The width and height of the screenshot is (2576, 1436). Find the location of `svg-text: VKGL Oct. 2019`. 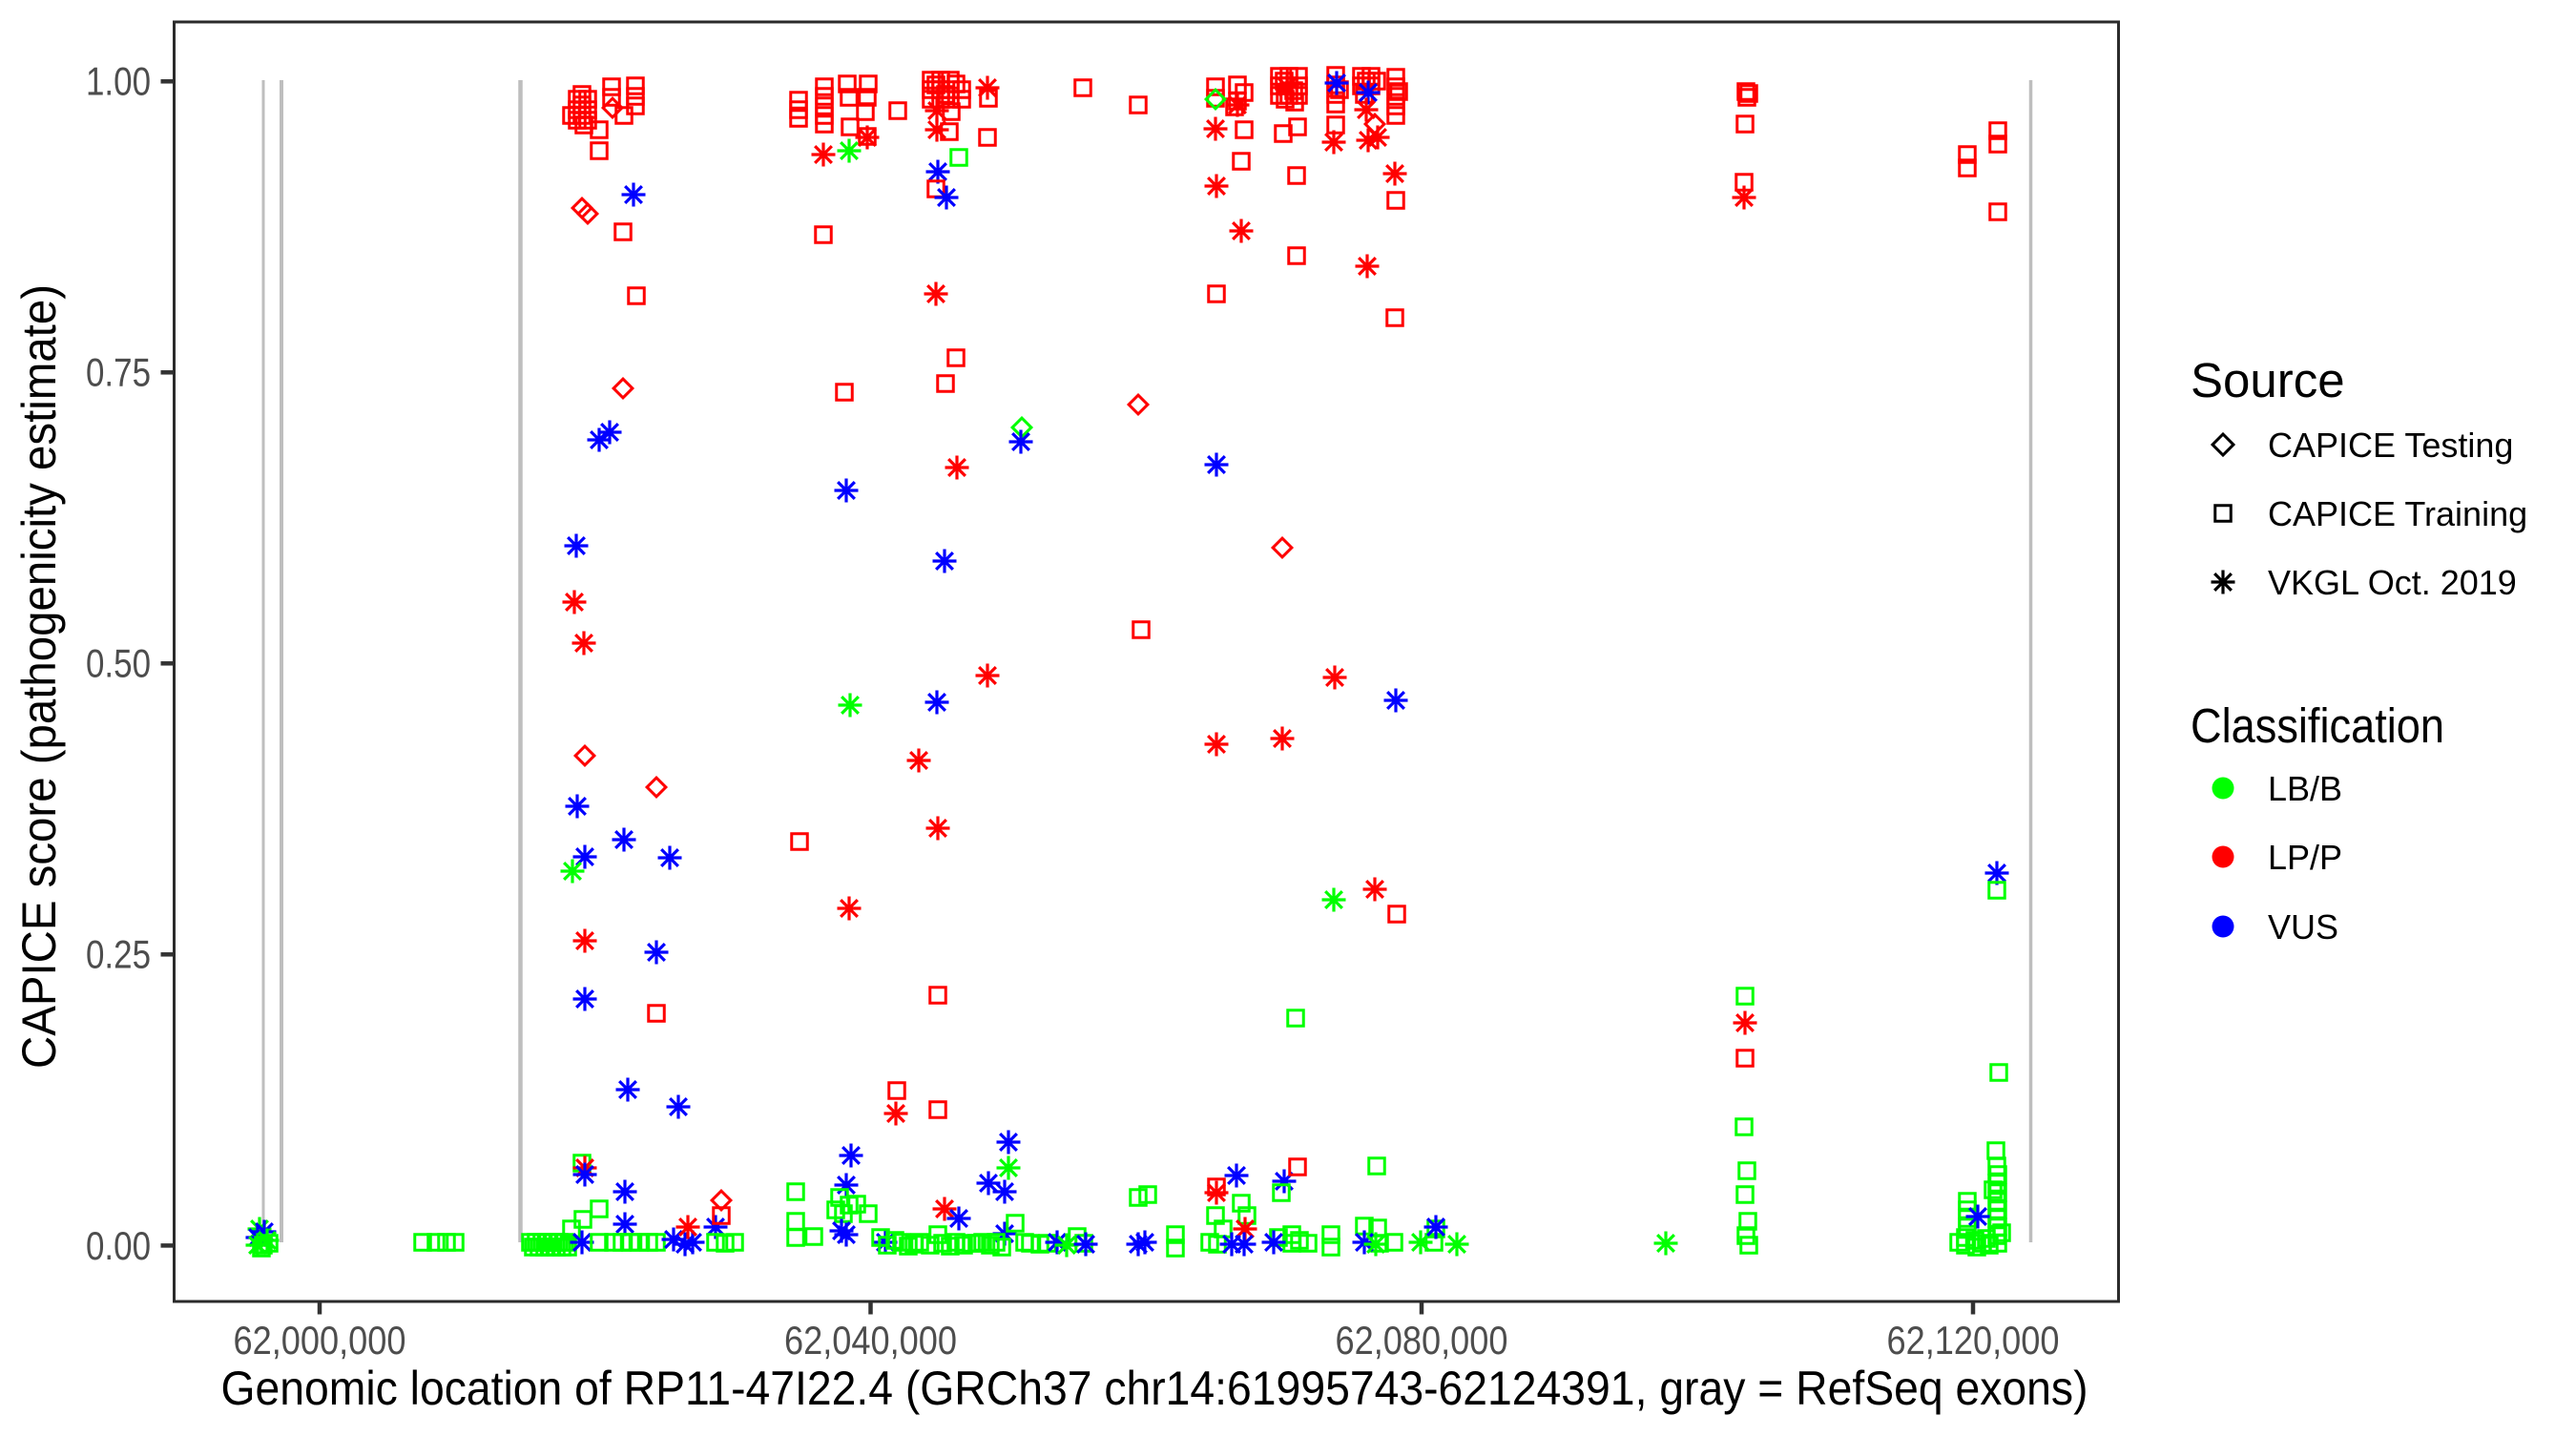

svg-text: VKGL Oct. 2019 is located at coordinates (2392, 582).